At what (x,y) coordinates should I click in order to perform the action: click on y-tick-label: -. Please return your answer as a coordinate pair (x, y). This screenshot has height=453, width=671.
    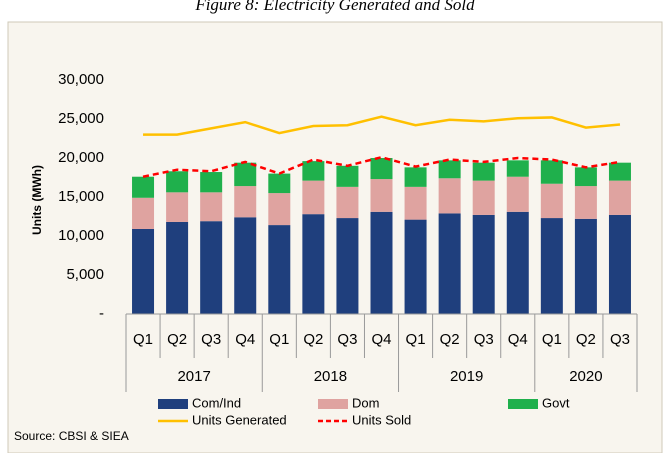
    Looking at the image, I should click on (101, 313).